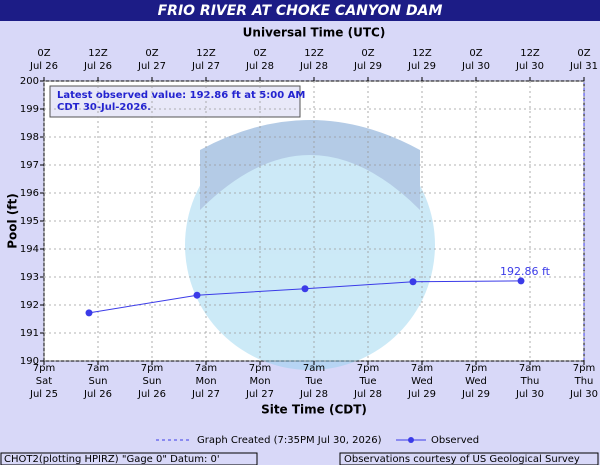 The width and height of the screenshot is (600, 465). I want to click on y-tick-label: 198, so click(29, 137).